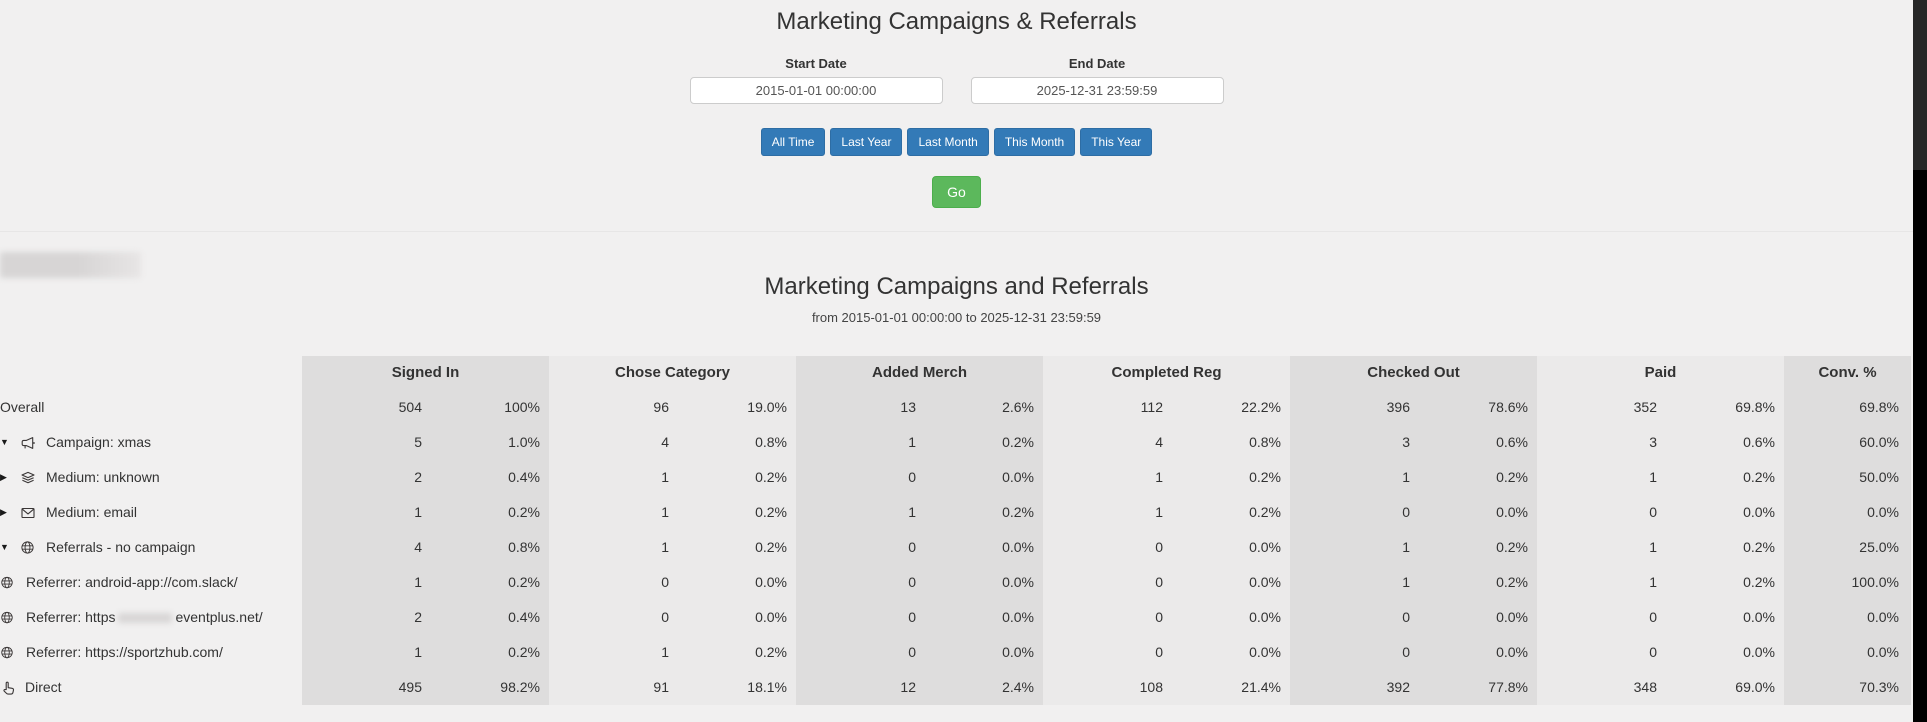 The image size is (1927, 722). Describe the element at coordinates (151, 617) in the screenshot. I see `table-row-label: Referrer: https eventplus.net/` at that location.